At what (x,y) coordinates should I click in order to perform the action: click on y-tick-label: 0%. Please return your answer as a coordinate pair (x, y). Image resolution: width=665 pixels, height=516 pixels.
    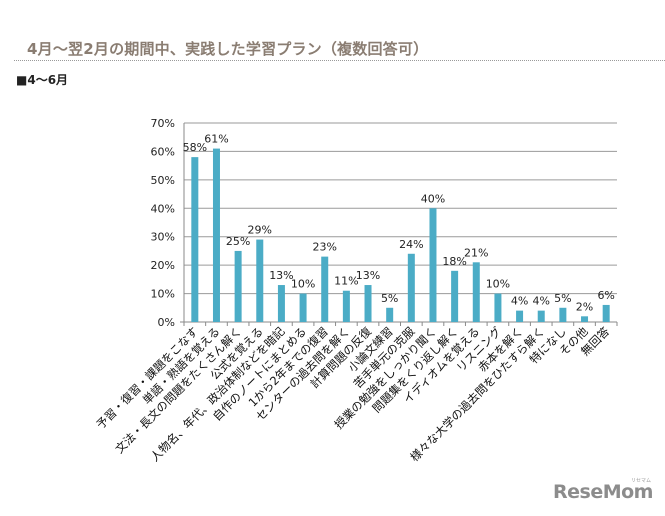
    Looking at the image, I should click on (166, 322).